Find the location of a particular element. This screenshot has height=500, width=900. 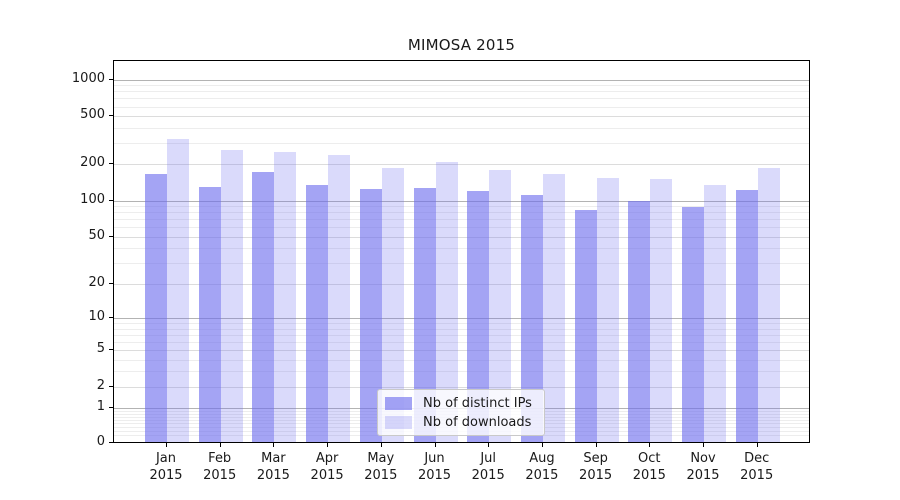

ytick-label-2: 2 is located at coordinates (100, 385).